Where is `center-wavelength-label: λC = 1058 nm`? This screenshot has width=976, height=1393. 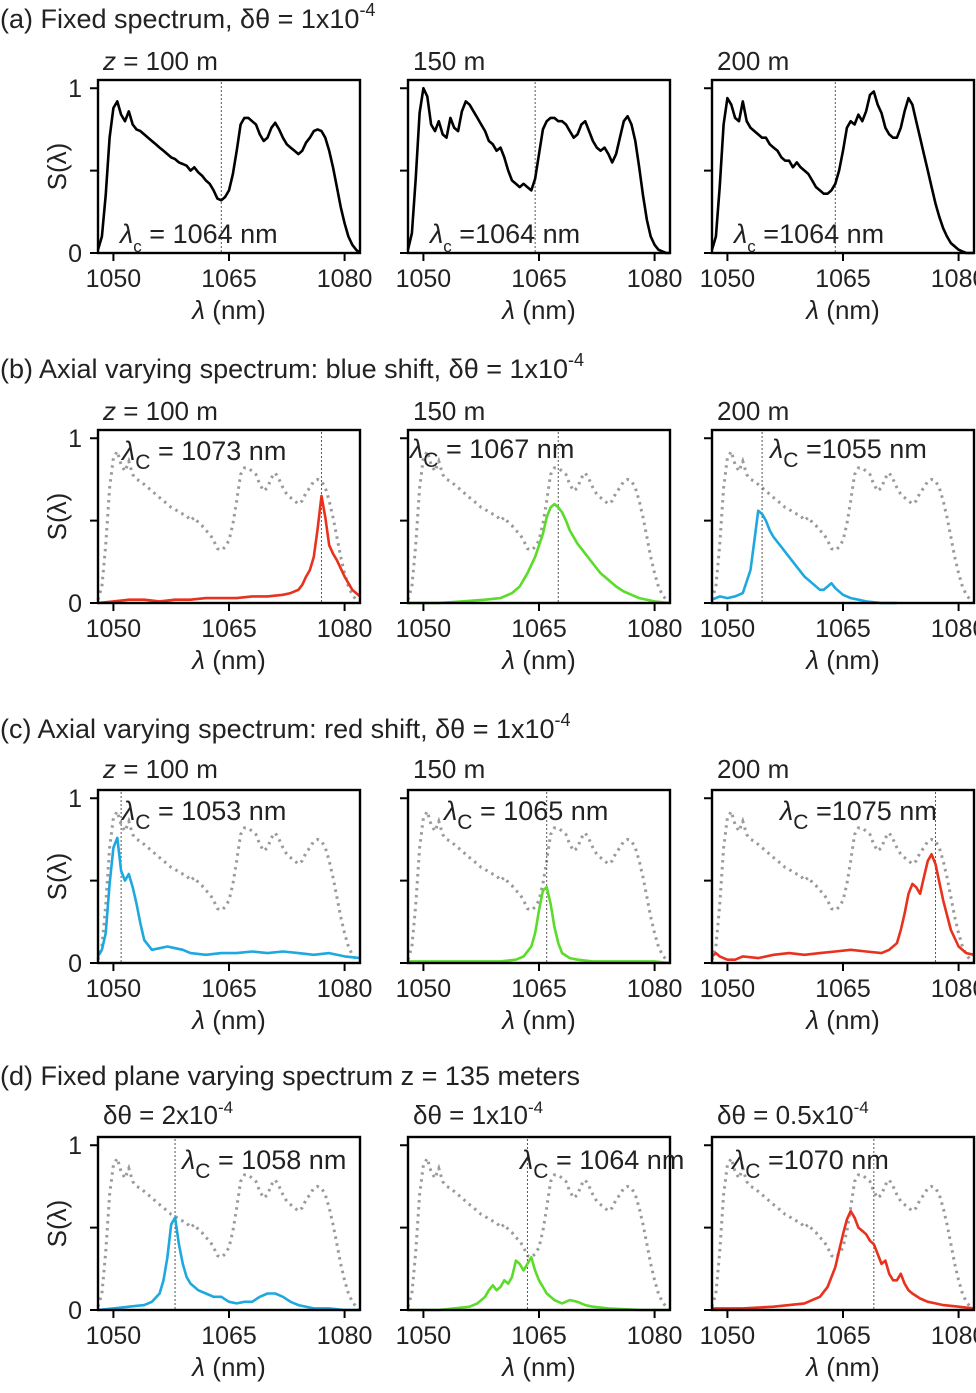 center-wavelength-label: λC = 1058 nm is located at coordinates (263, 1164).